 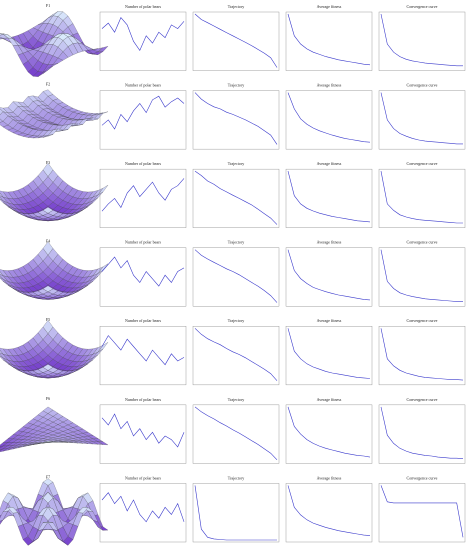 I want to click on surface-label: F5, so click(x=48, y=319).